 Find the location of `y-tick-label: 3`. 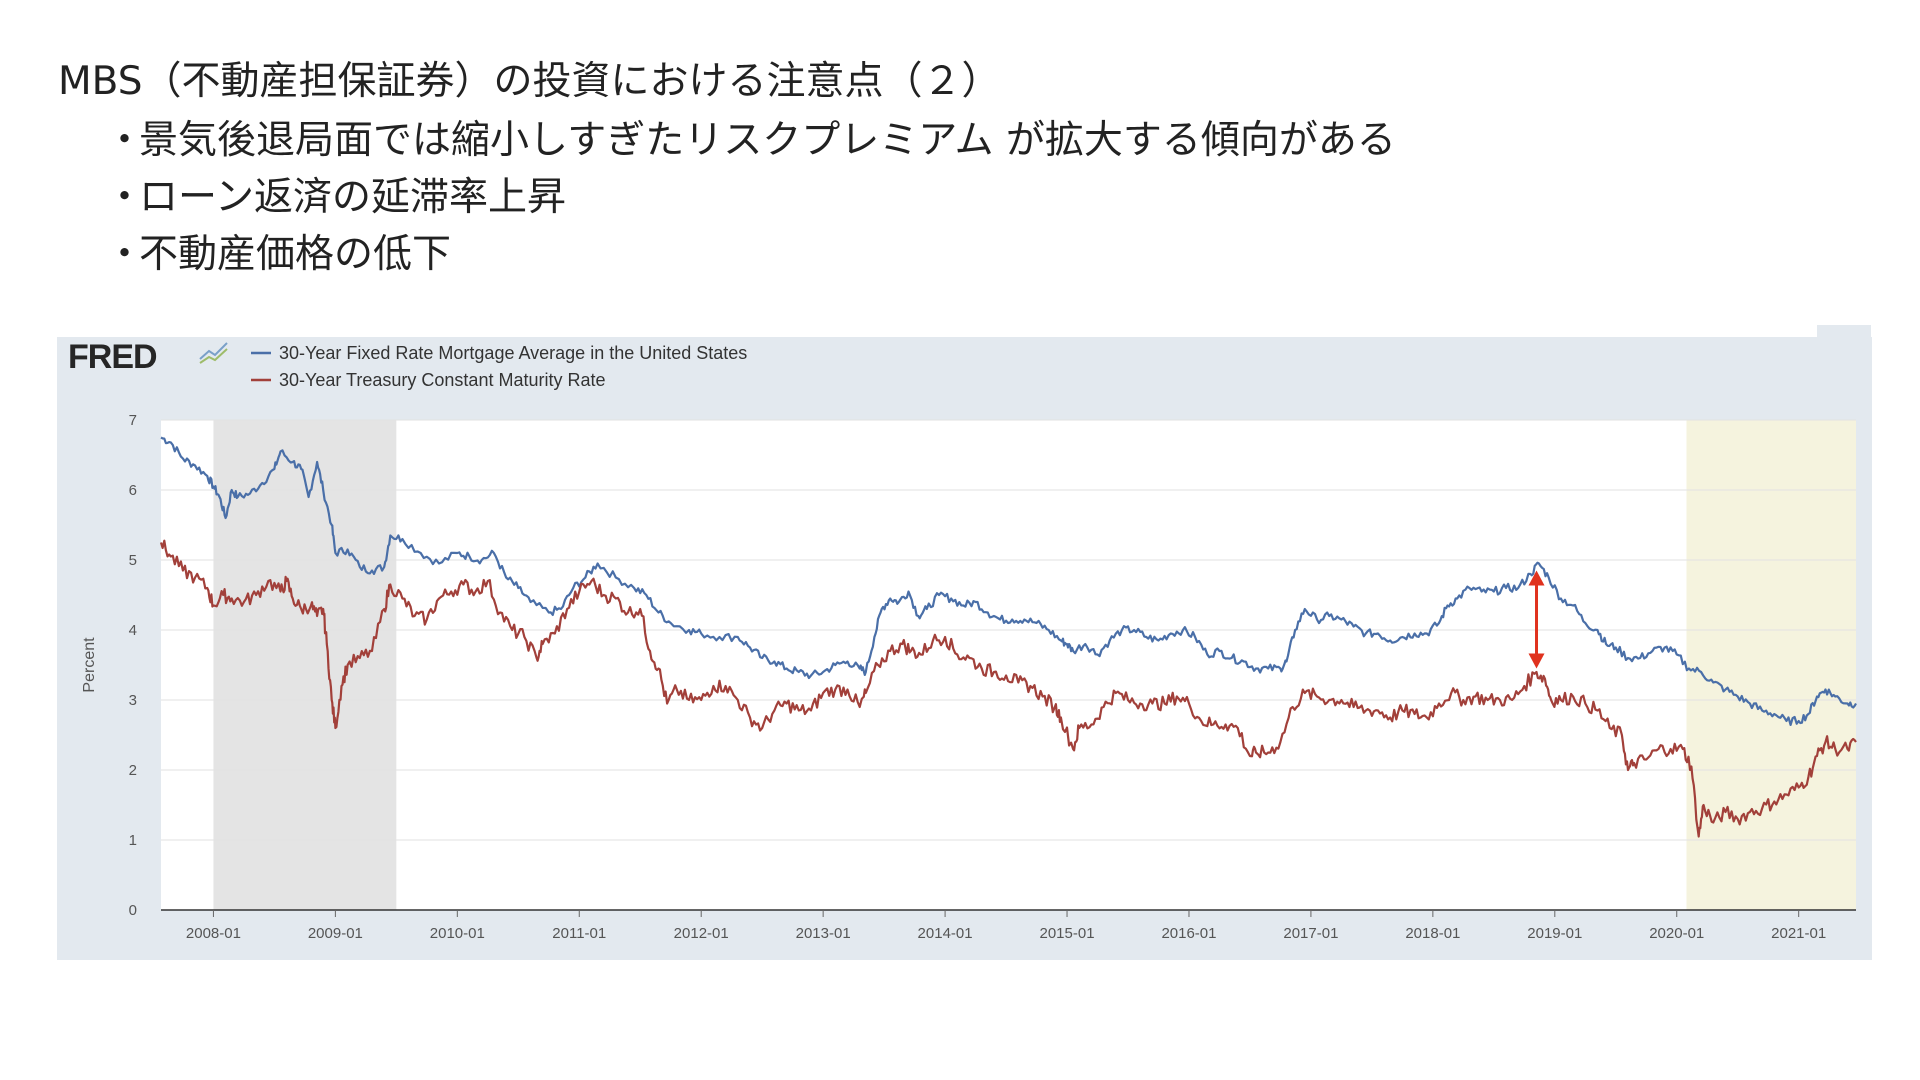

y-tick-label: 3 is located at coordinates (133, 700).